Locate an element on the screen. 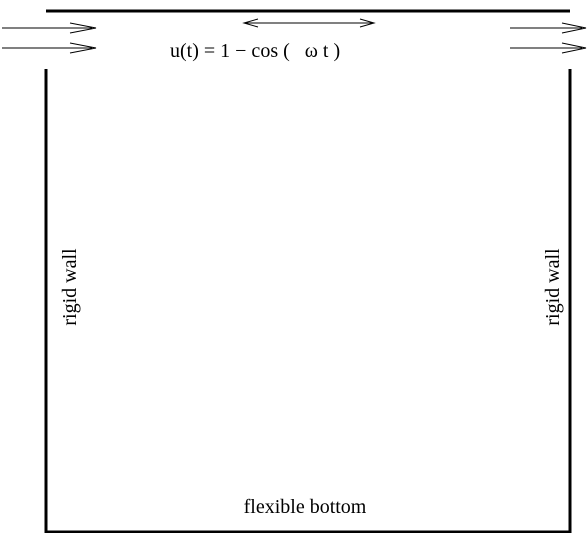 This screenshot has width=587, height=533. left-inflow-arrows is located at coordinates (49, 38).